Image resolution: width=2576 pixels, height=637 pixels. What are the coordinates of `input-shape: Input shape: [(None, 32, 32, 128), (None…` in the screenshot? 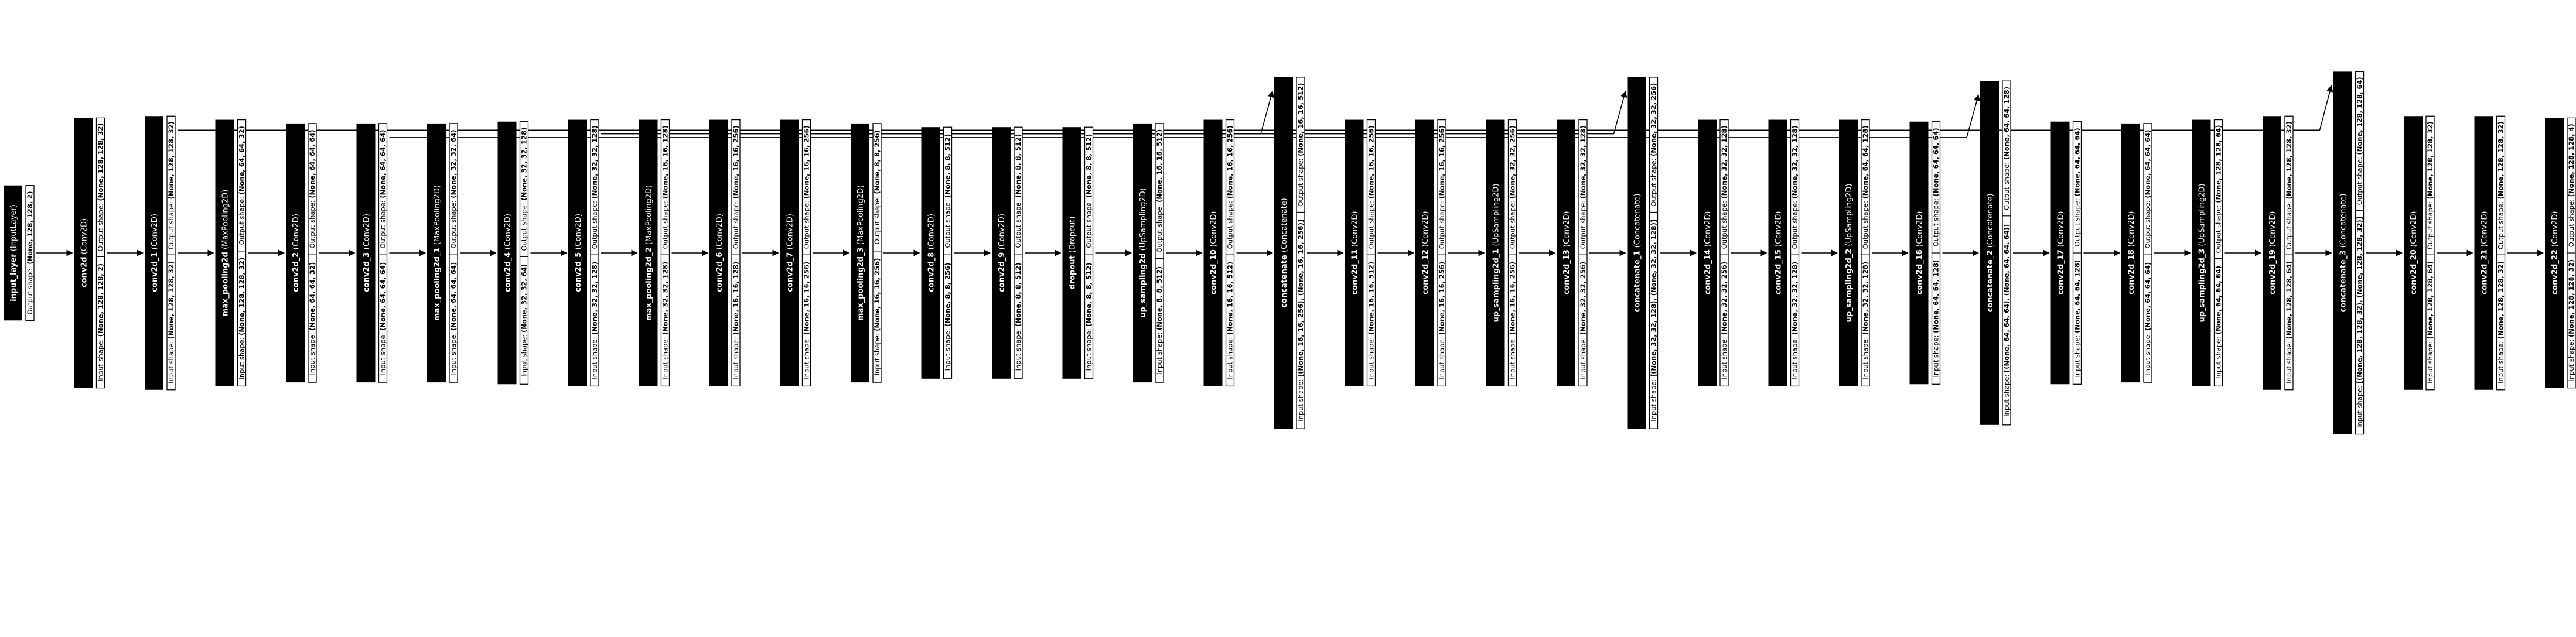 It's located at (1654, 321).